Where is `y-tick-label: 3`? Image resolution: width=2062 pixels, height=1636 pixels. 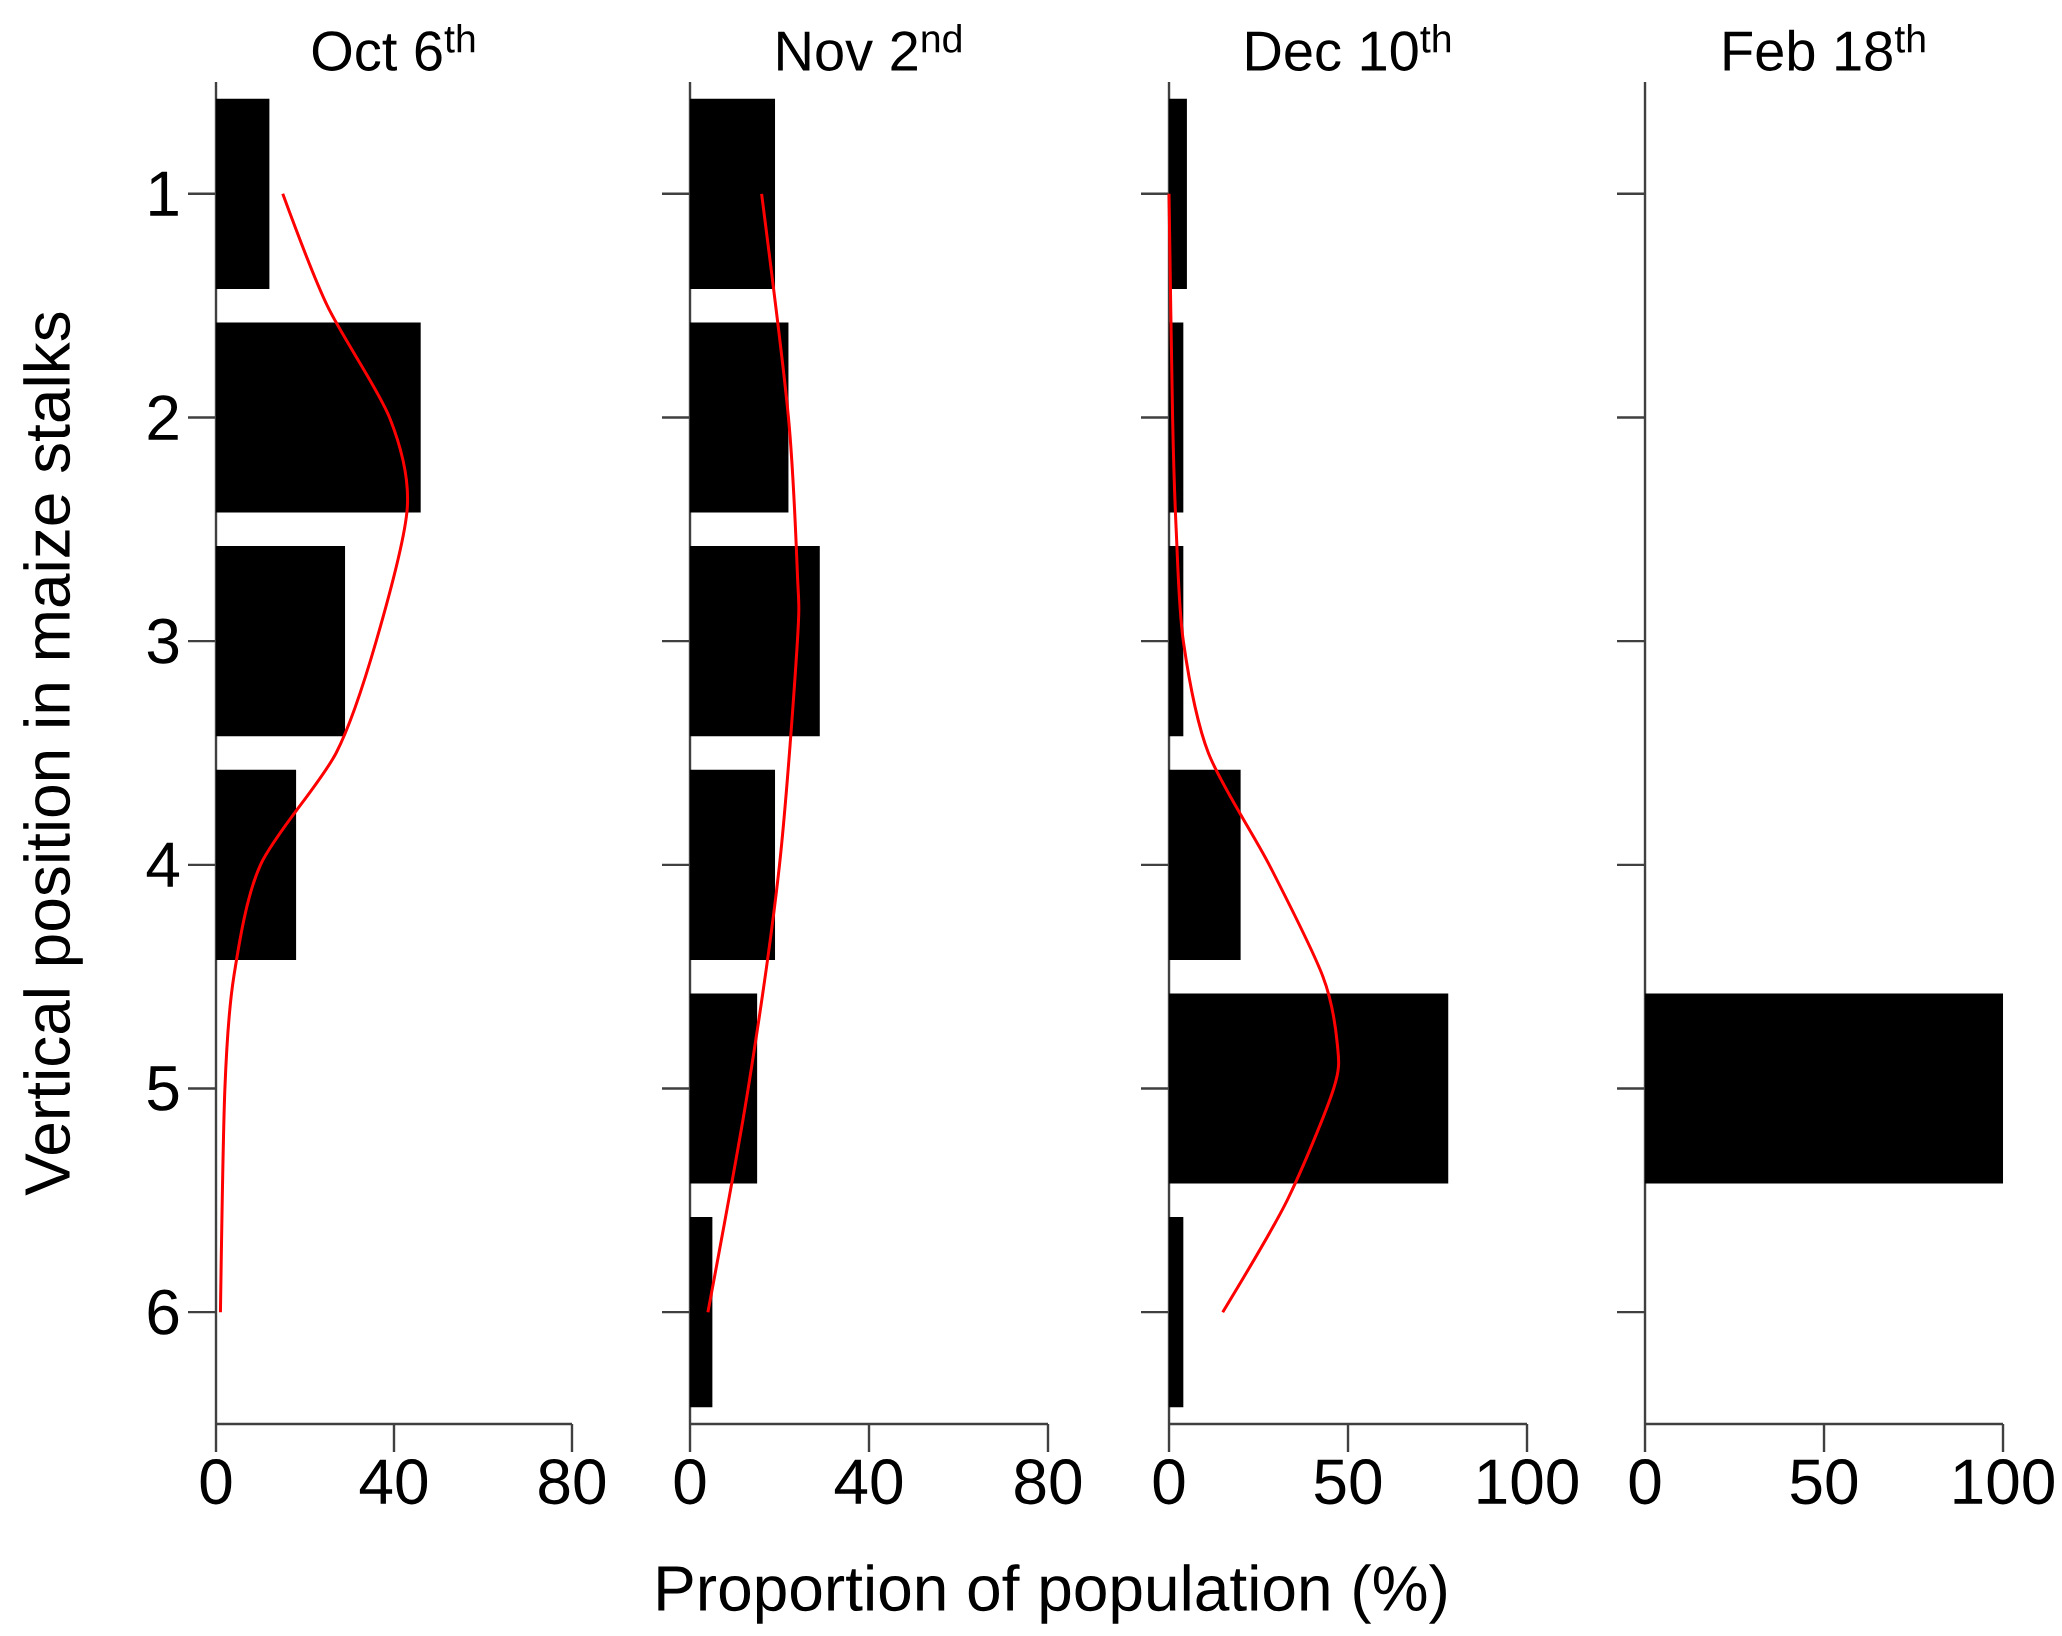 y-tick-label: 3 is located at coordinates (163, 641).